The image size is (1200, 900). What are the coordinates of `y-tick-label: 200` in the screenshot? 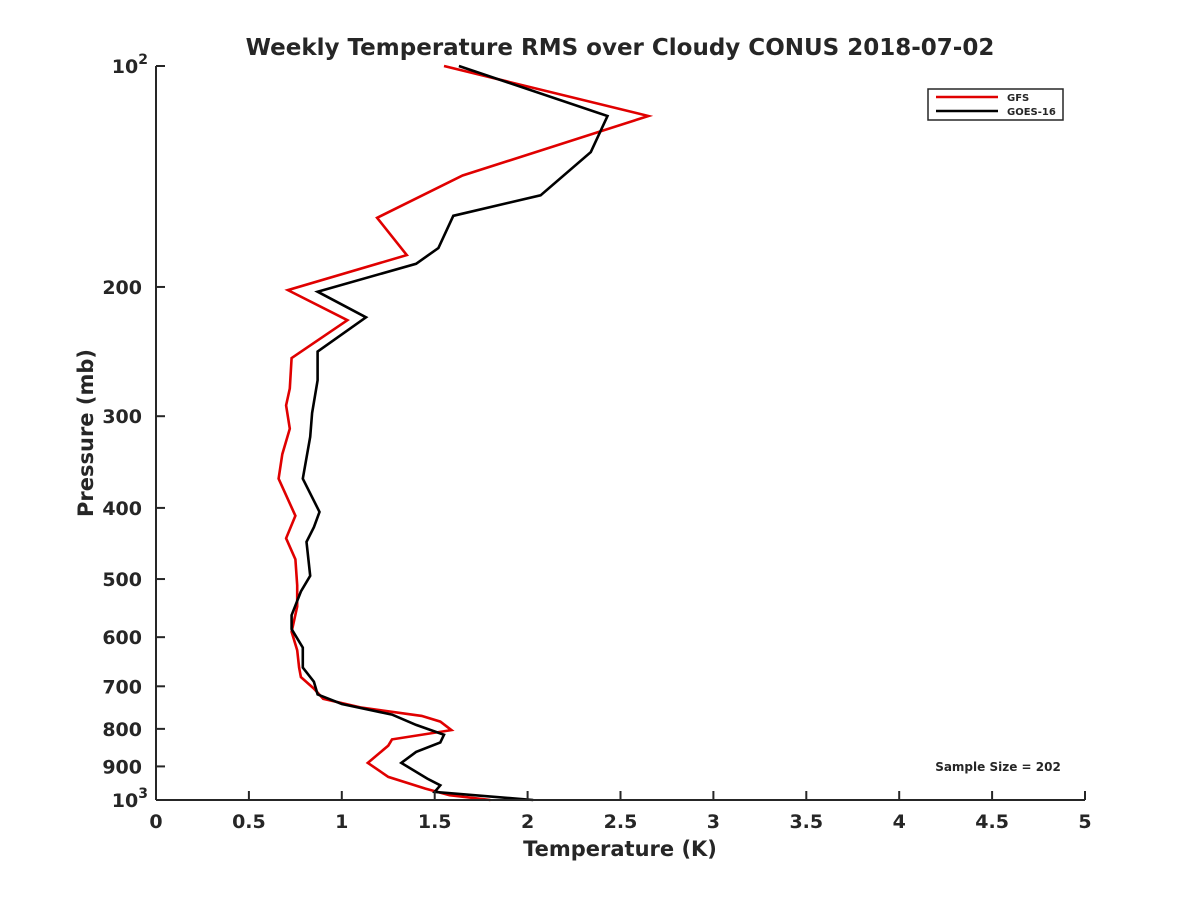 It's located at (122, 288).